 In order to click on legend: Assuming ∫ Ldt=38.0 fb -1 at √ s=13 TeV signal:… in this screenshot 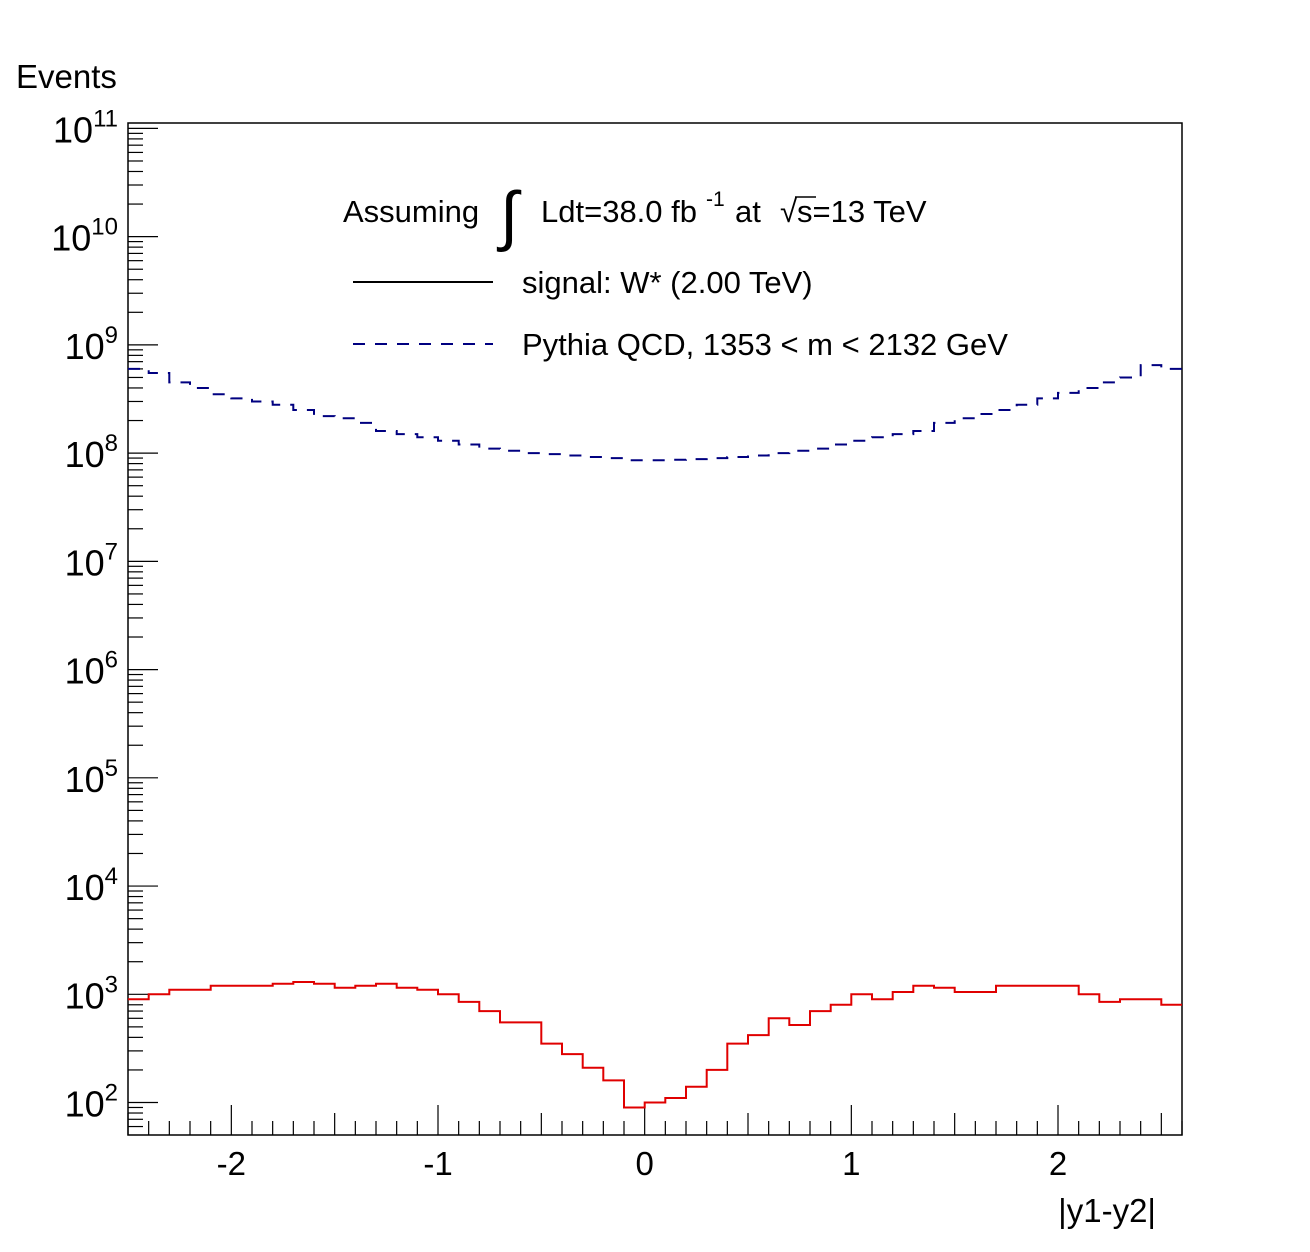, I will do `click(675, 270)`.